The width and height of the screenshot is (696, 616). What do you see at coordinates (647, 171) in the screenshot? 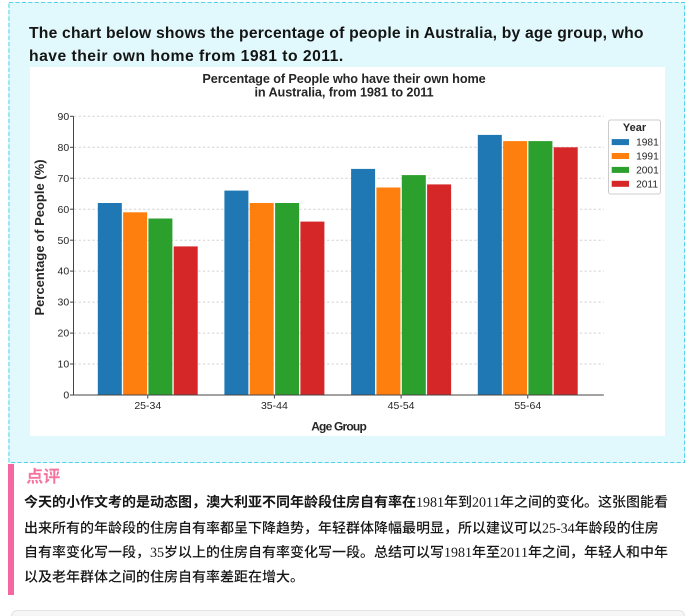
I see `svg-text: 2001` at bounding box center [647, 171].